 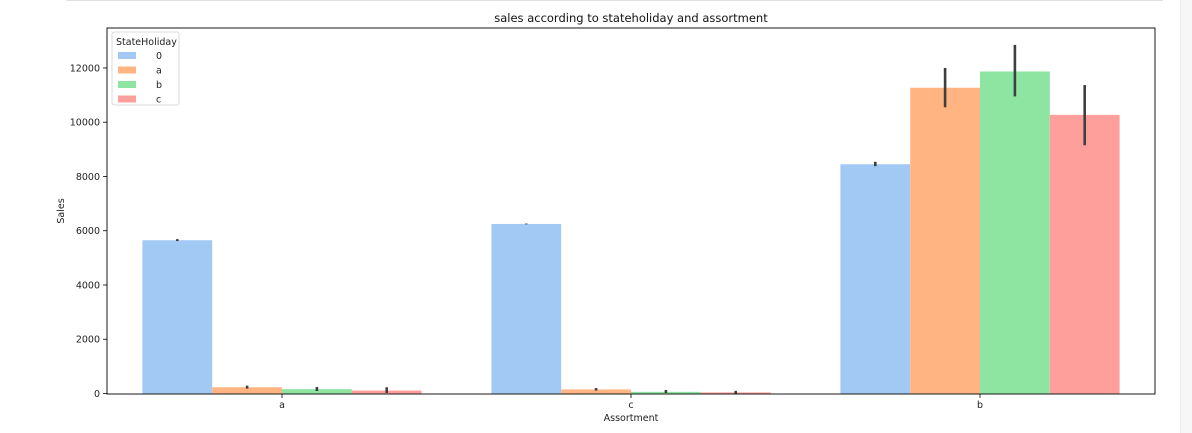 I want to click on legend-label-0: 0, so click(x=159, y=56).